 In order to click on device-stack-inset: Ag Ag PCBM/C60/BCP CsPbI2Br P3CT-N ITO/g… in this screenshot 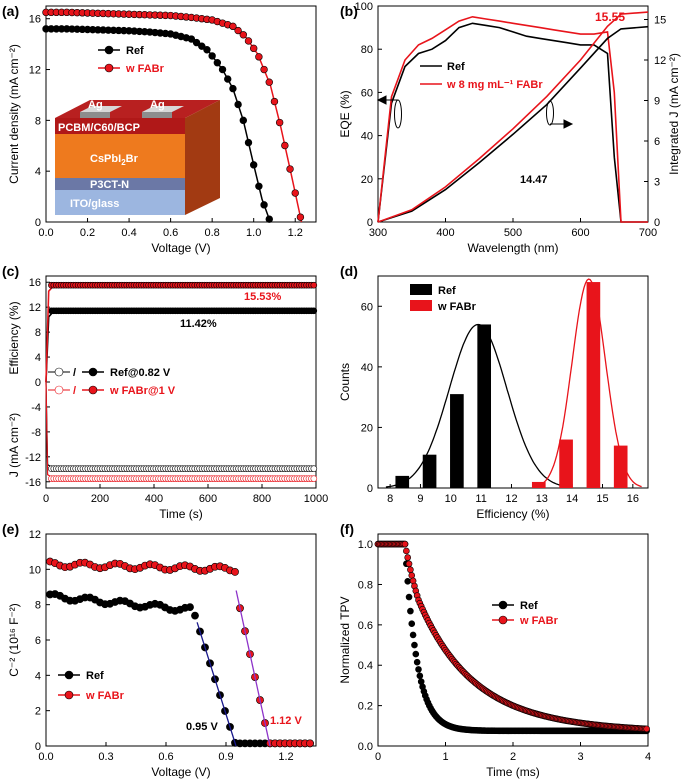, I will do `click(137, 157)`.